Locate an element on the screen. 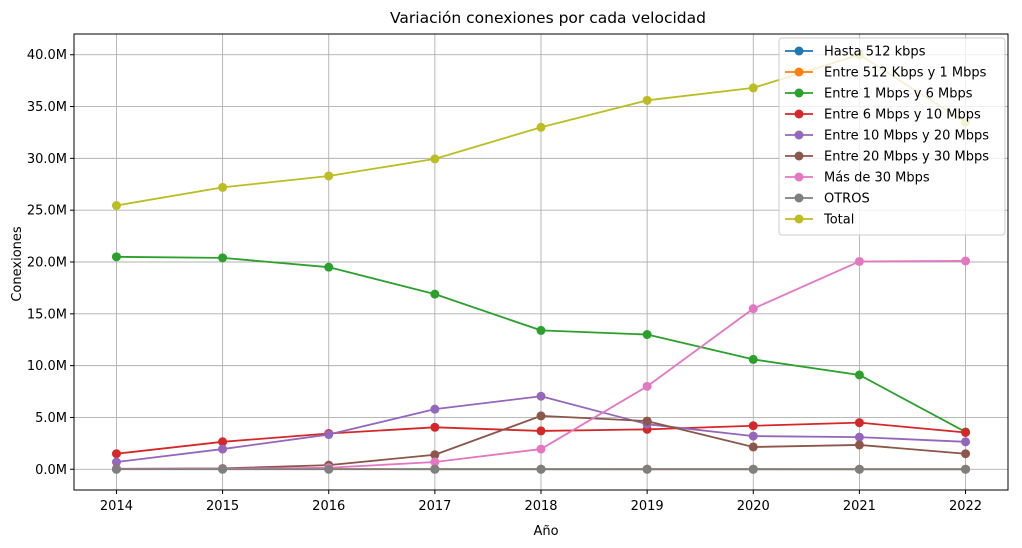 This screenshot has width=1022, height=548. x-axis-label: Año is located at coordinates (545, 531).